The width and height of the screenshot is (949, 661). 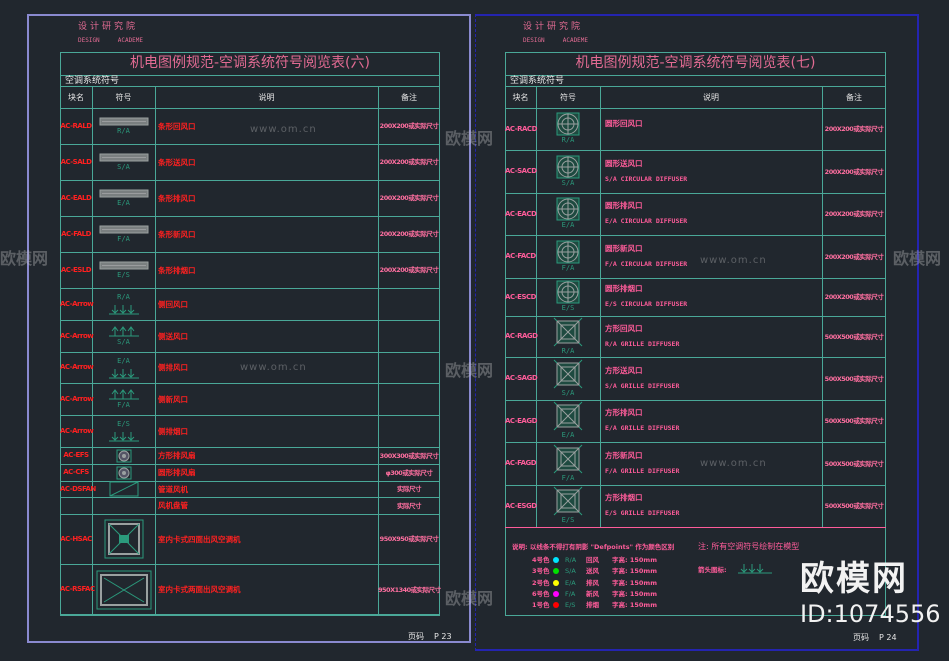 I want to click on block-name: AC-EACD, so click(x=521, y=213).